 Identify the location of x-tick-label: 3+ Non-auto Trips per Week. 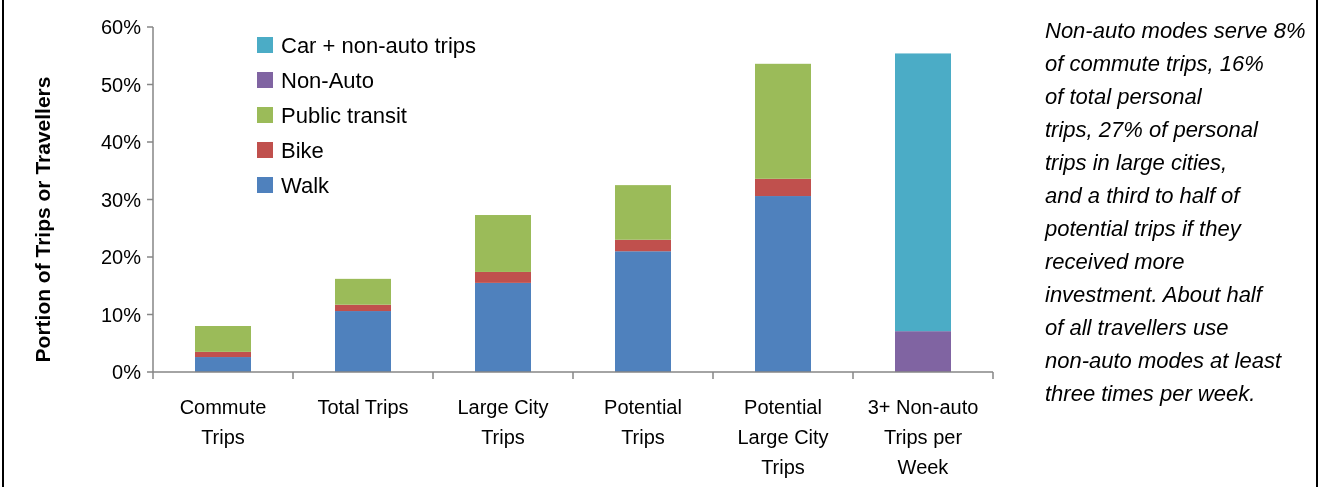
(923, 437).